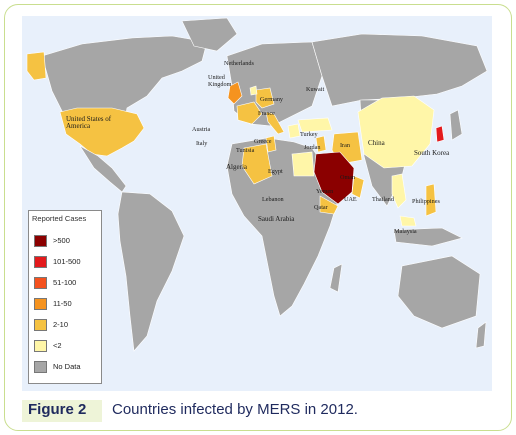 This screenshot has width=516, height=435. What do you see at coordinates (209, 34) in the screenshot?
I see `greenland` at bounding box center [209, 34].